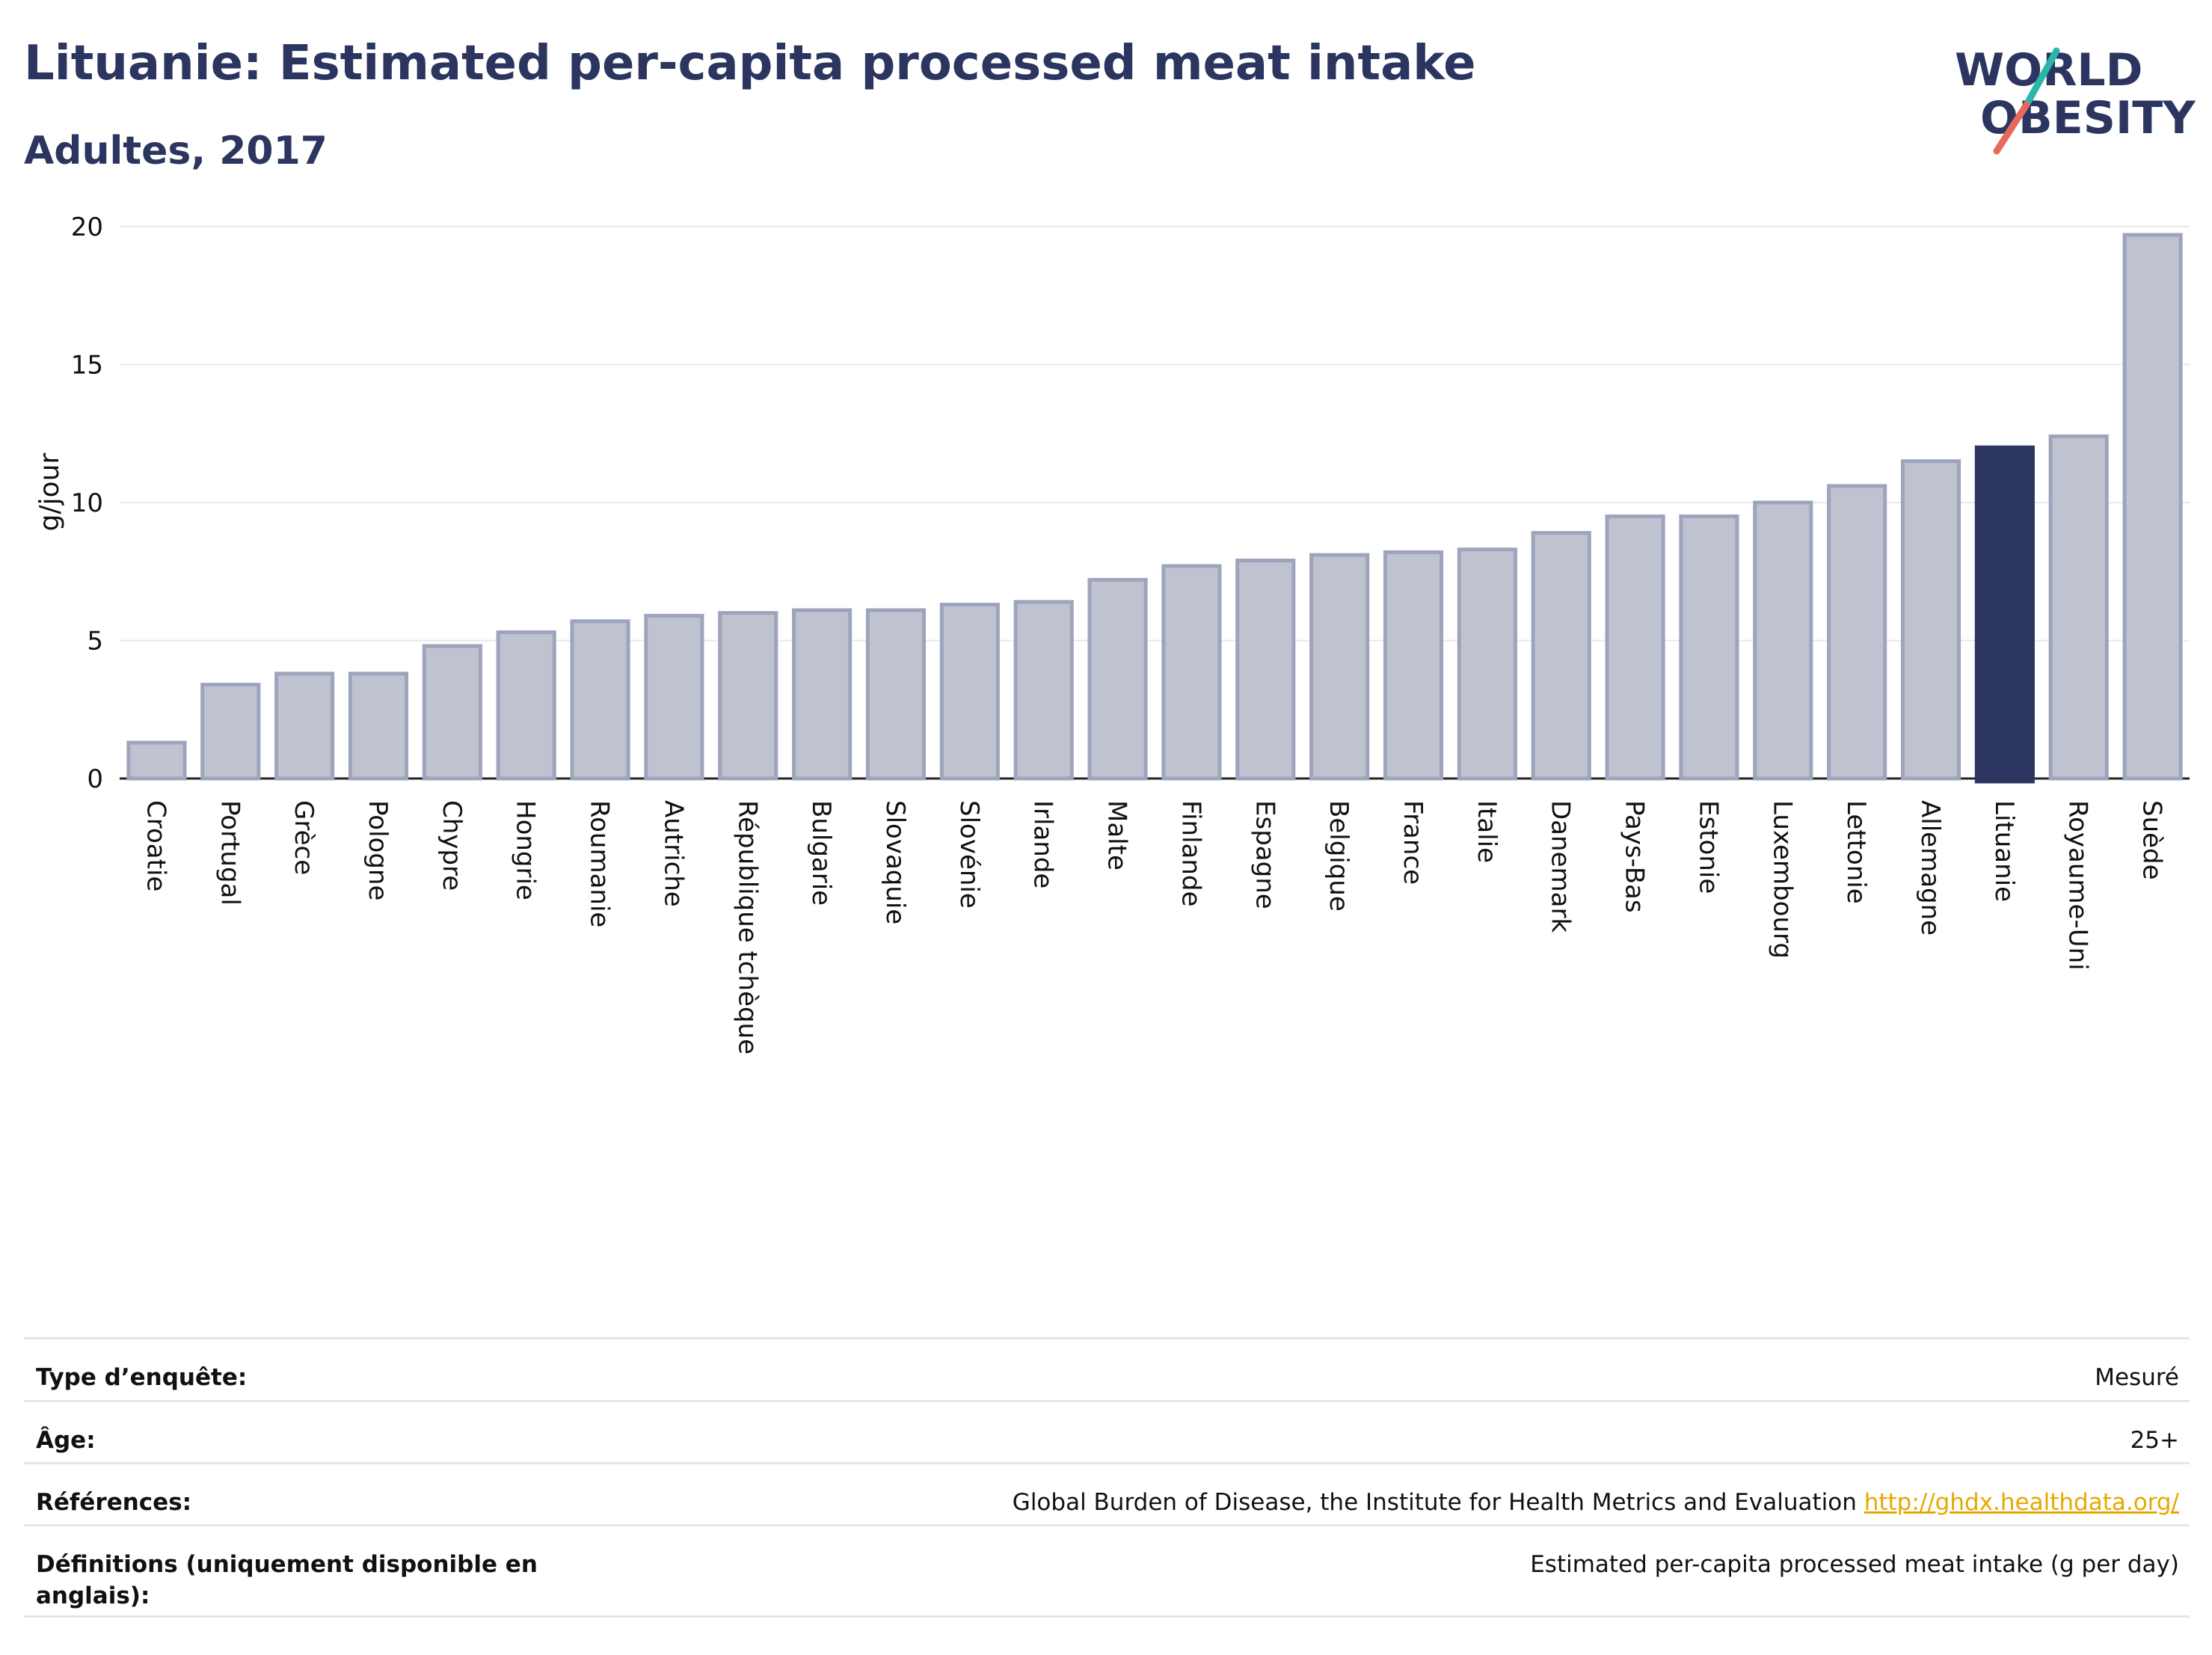  Describe the element at coordinates (1265, 669) in the screenshot. I see `bar-espagne` at that location.